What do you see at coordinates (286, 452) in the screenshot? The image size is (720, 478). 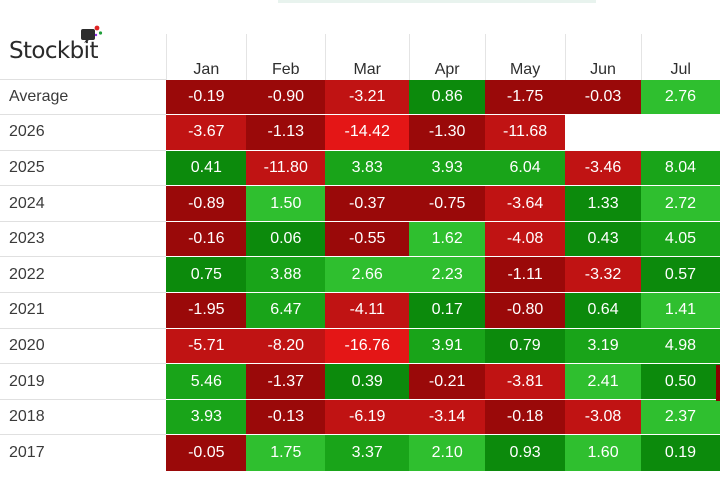 I see `heatmap-cell: 1.75` at bounding box center [286, 452].